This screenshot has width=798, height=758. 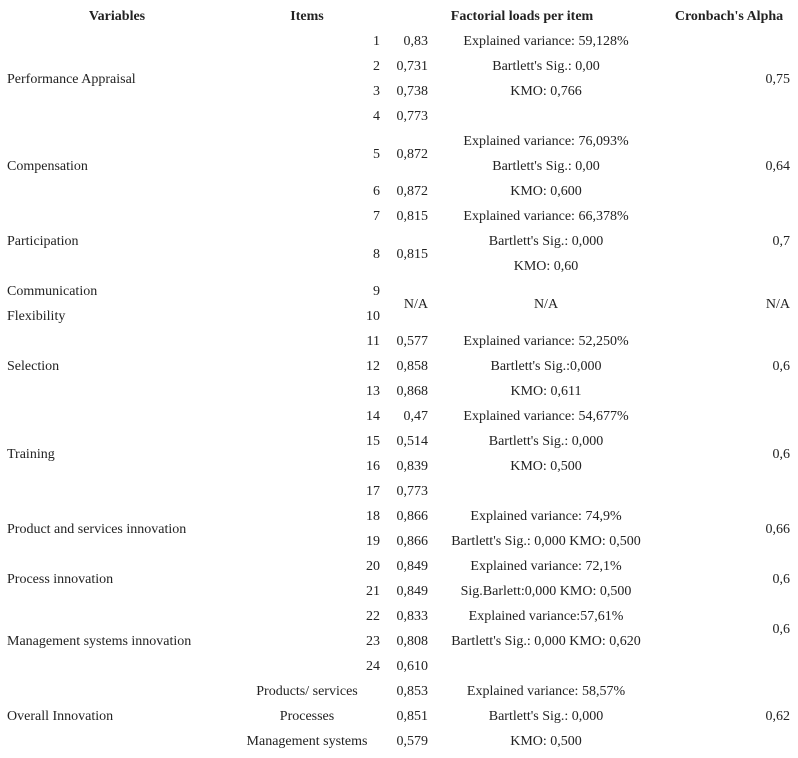 What do you see at coordinates (412, 66) in the screenshot?
I see `factor-load: 0,731` at bounding box center [412, 66].